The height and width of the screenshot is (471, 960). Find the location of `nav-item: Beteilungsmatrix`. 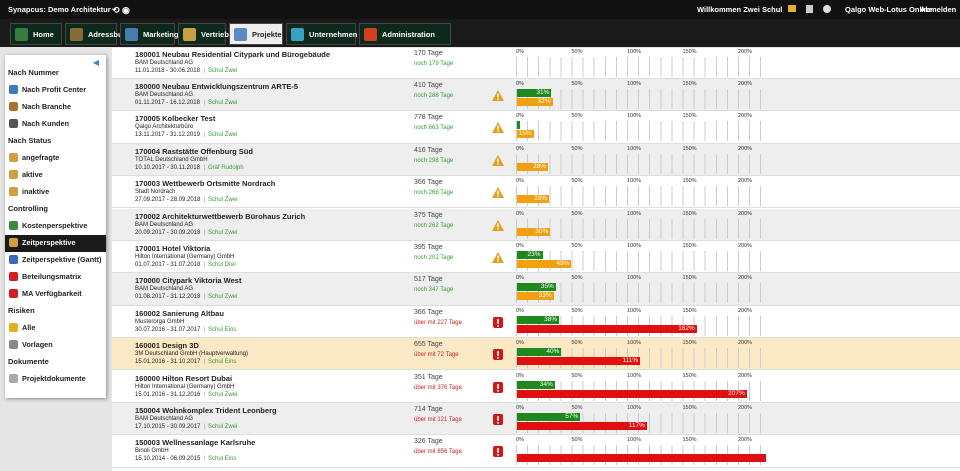

nav-item: Beteilungsmatrix is located at coordinates (55, 277).